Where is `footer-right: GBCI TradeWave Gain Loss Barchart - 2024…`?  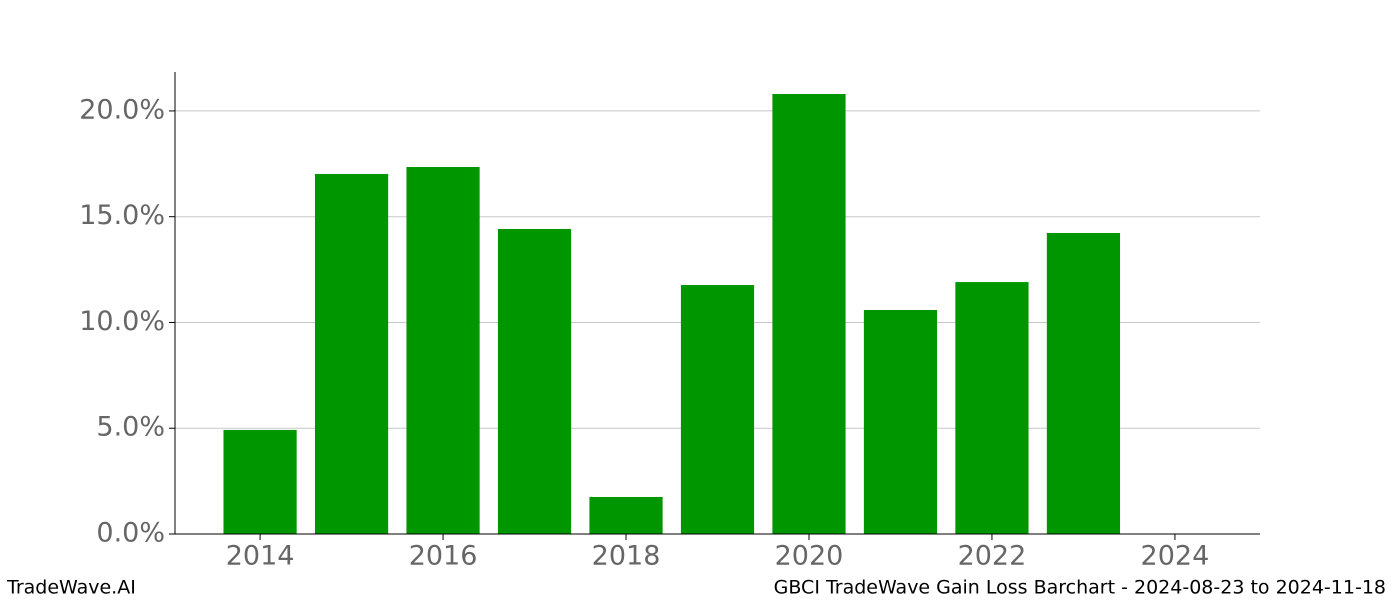 footer-right: GBCI TradeWave Gain Loss Barchart - 2024… is located at coordinates (1080, 588).